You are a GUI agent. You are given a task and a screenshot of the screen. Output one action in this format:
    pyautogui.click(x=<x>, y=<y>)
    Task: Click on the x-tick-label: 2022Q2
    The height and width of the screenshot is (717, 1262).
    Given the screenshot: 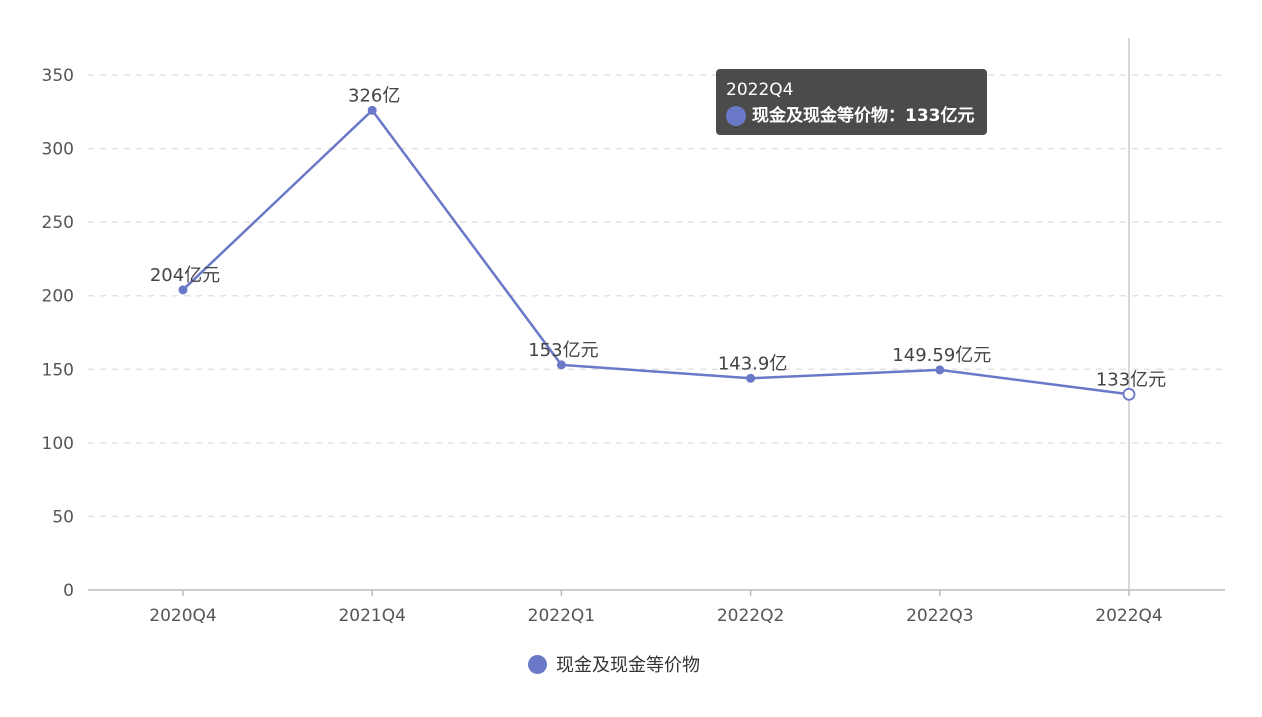 What is the action you would take?
    pyautogui.click(x=750, y=616)
    